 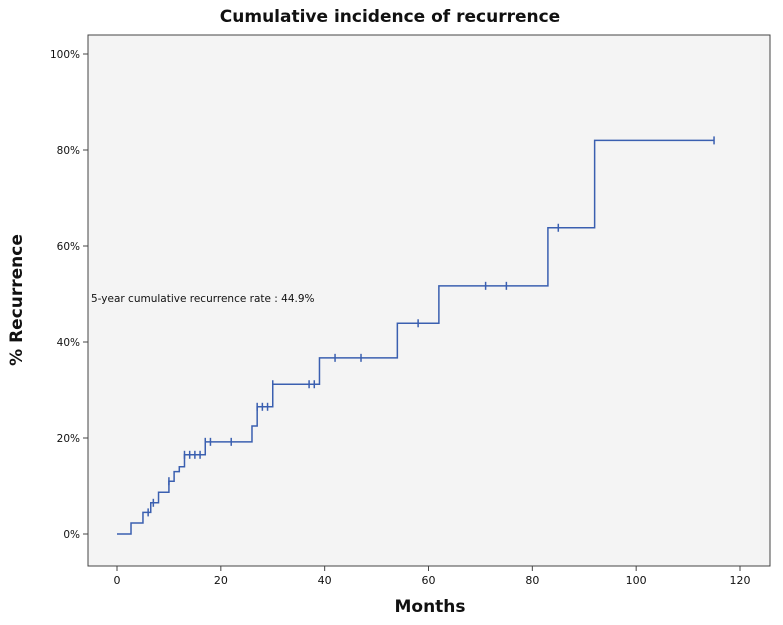 What do you see at coordinates (636, 580) in the screenshot?
I see `x-tick-label: 100` at bounding box center [636, 580].